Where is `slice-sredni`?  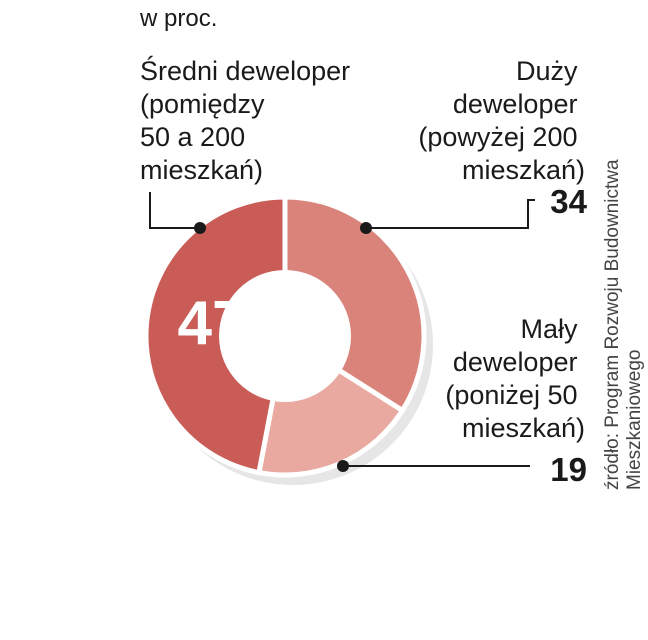
slice-sredni is located at coordinates (215, 335).